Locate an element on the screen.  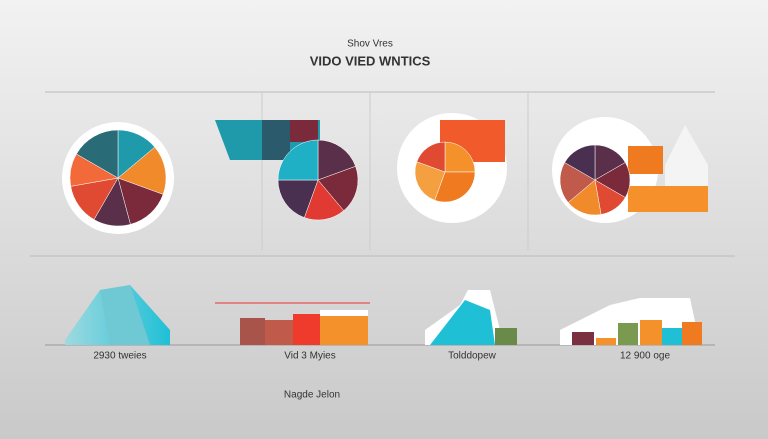
caption: Tolddopew is located at coordinates (472, 356).